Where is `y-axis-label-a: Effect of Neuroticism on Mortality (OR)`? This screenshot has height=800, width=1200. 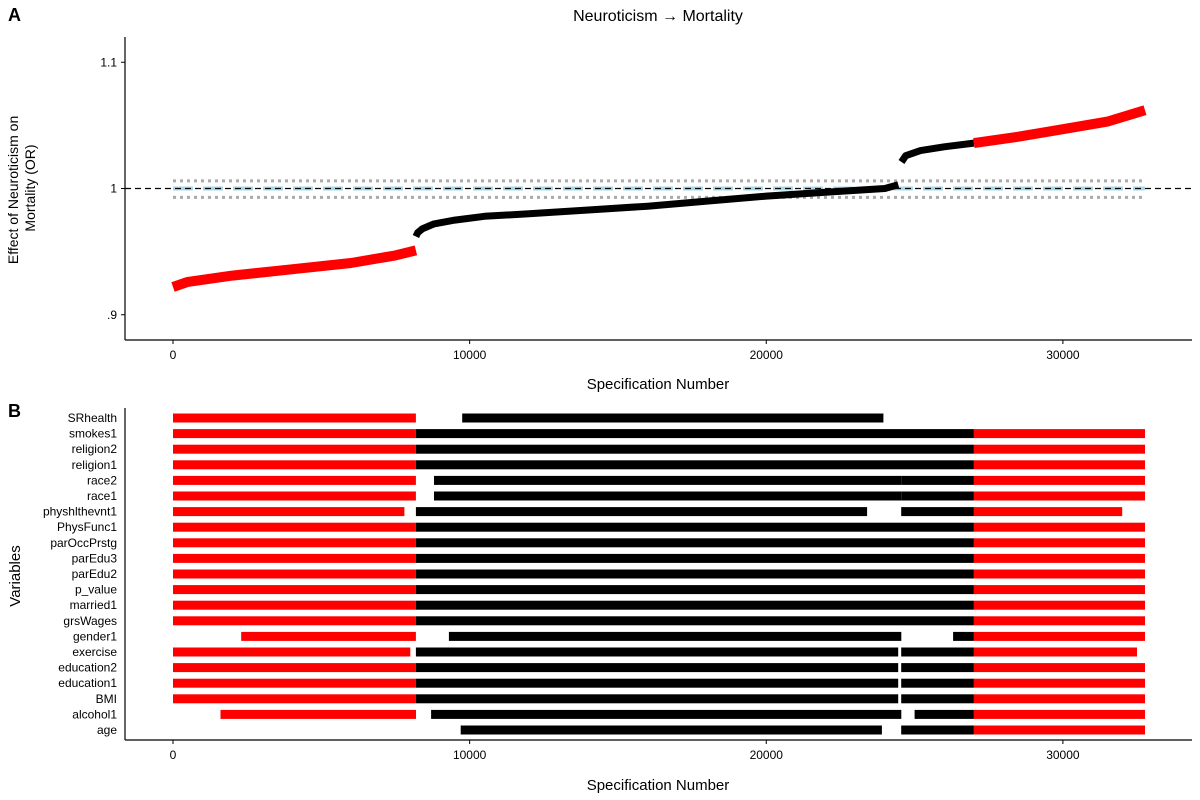 y-axis-label-a: Effect of Neuroticism on Mortality (OR) is located at coordinates (21, 188).